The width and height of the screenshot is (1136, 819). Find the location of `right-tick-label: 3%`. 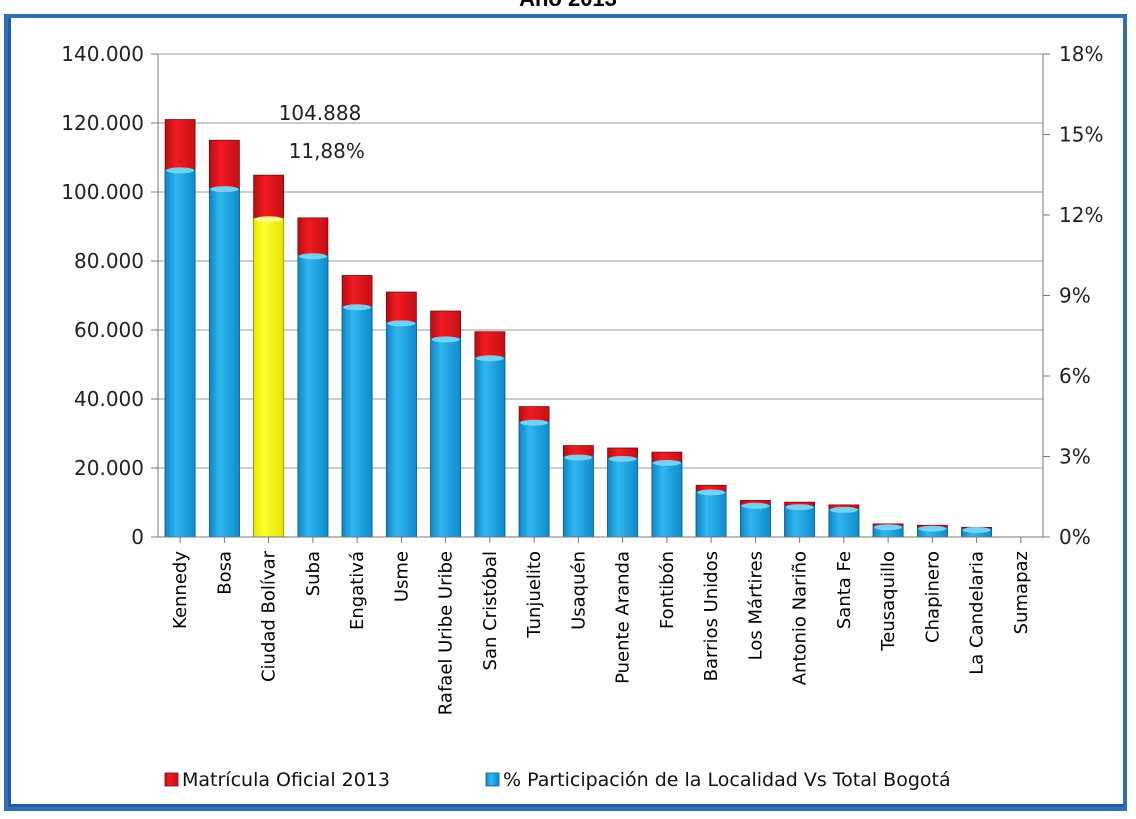

right-tick-label: 3% is located at coordinates (1075, 457).